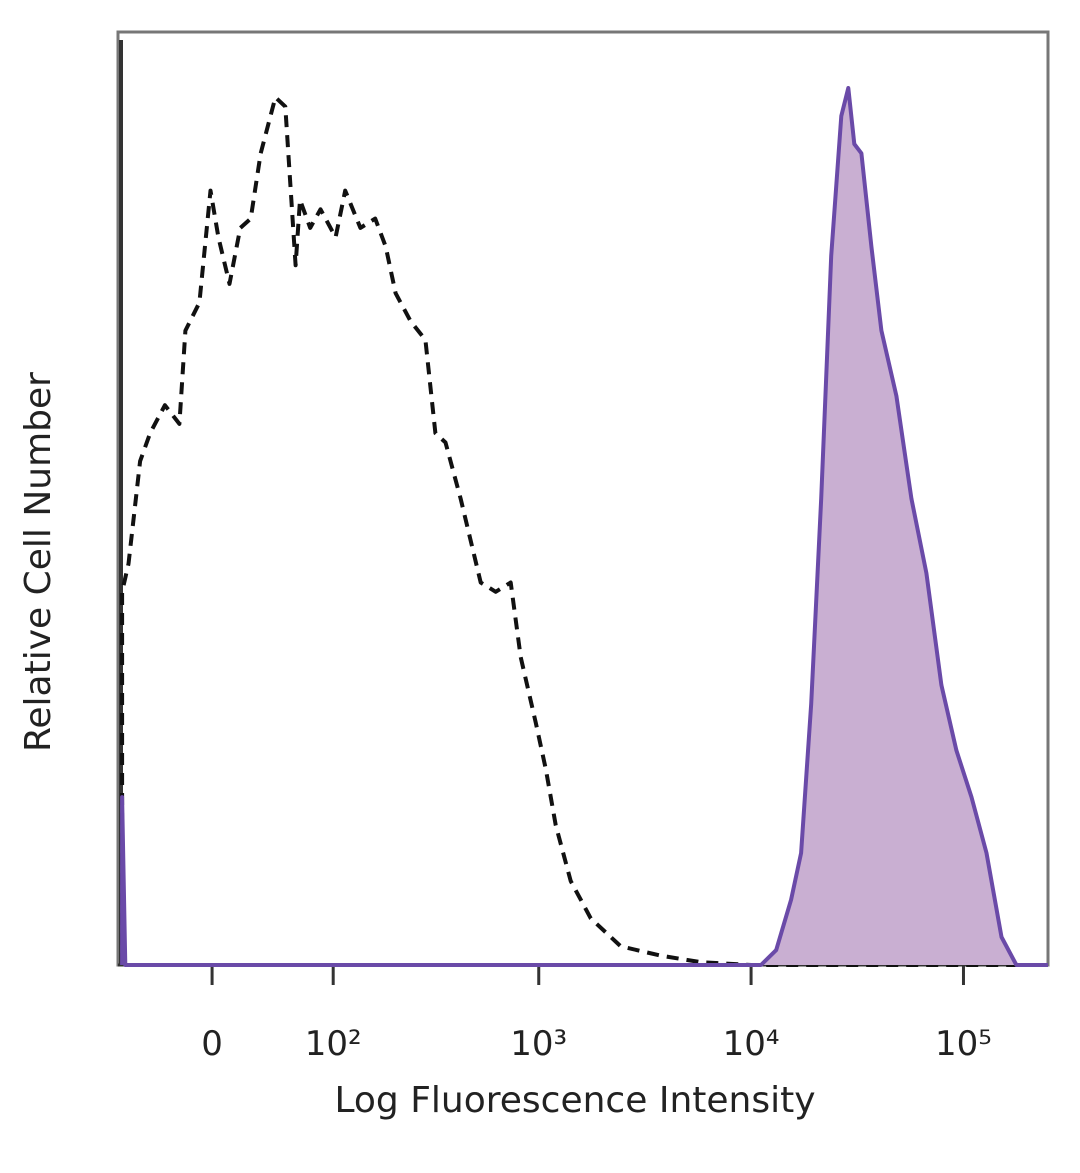 Image resolution: width=1080 pixels, height=1173 pixels. I want to click on x-axis-label: Log Fluorescence Intensity, so click(574, 1100).